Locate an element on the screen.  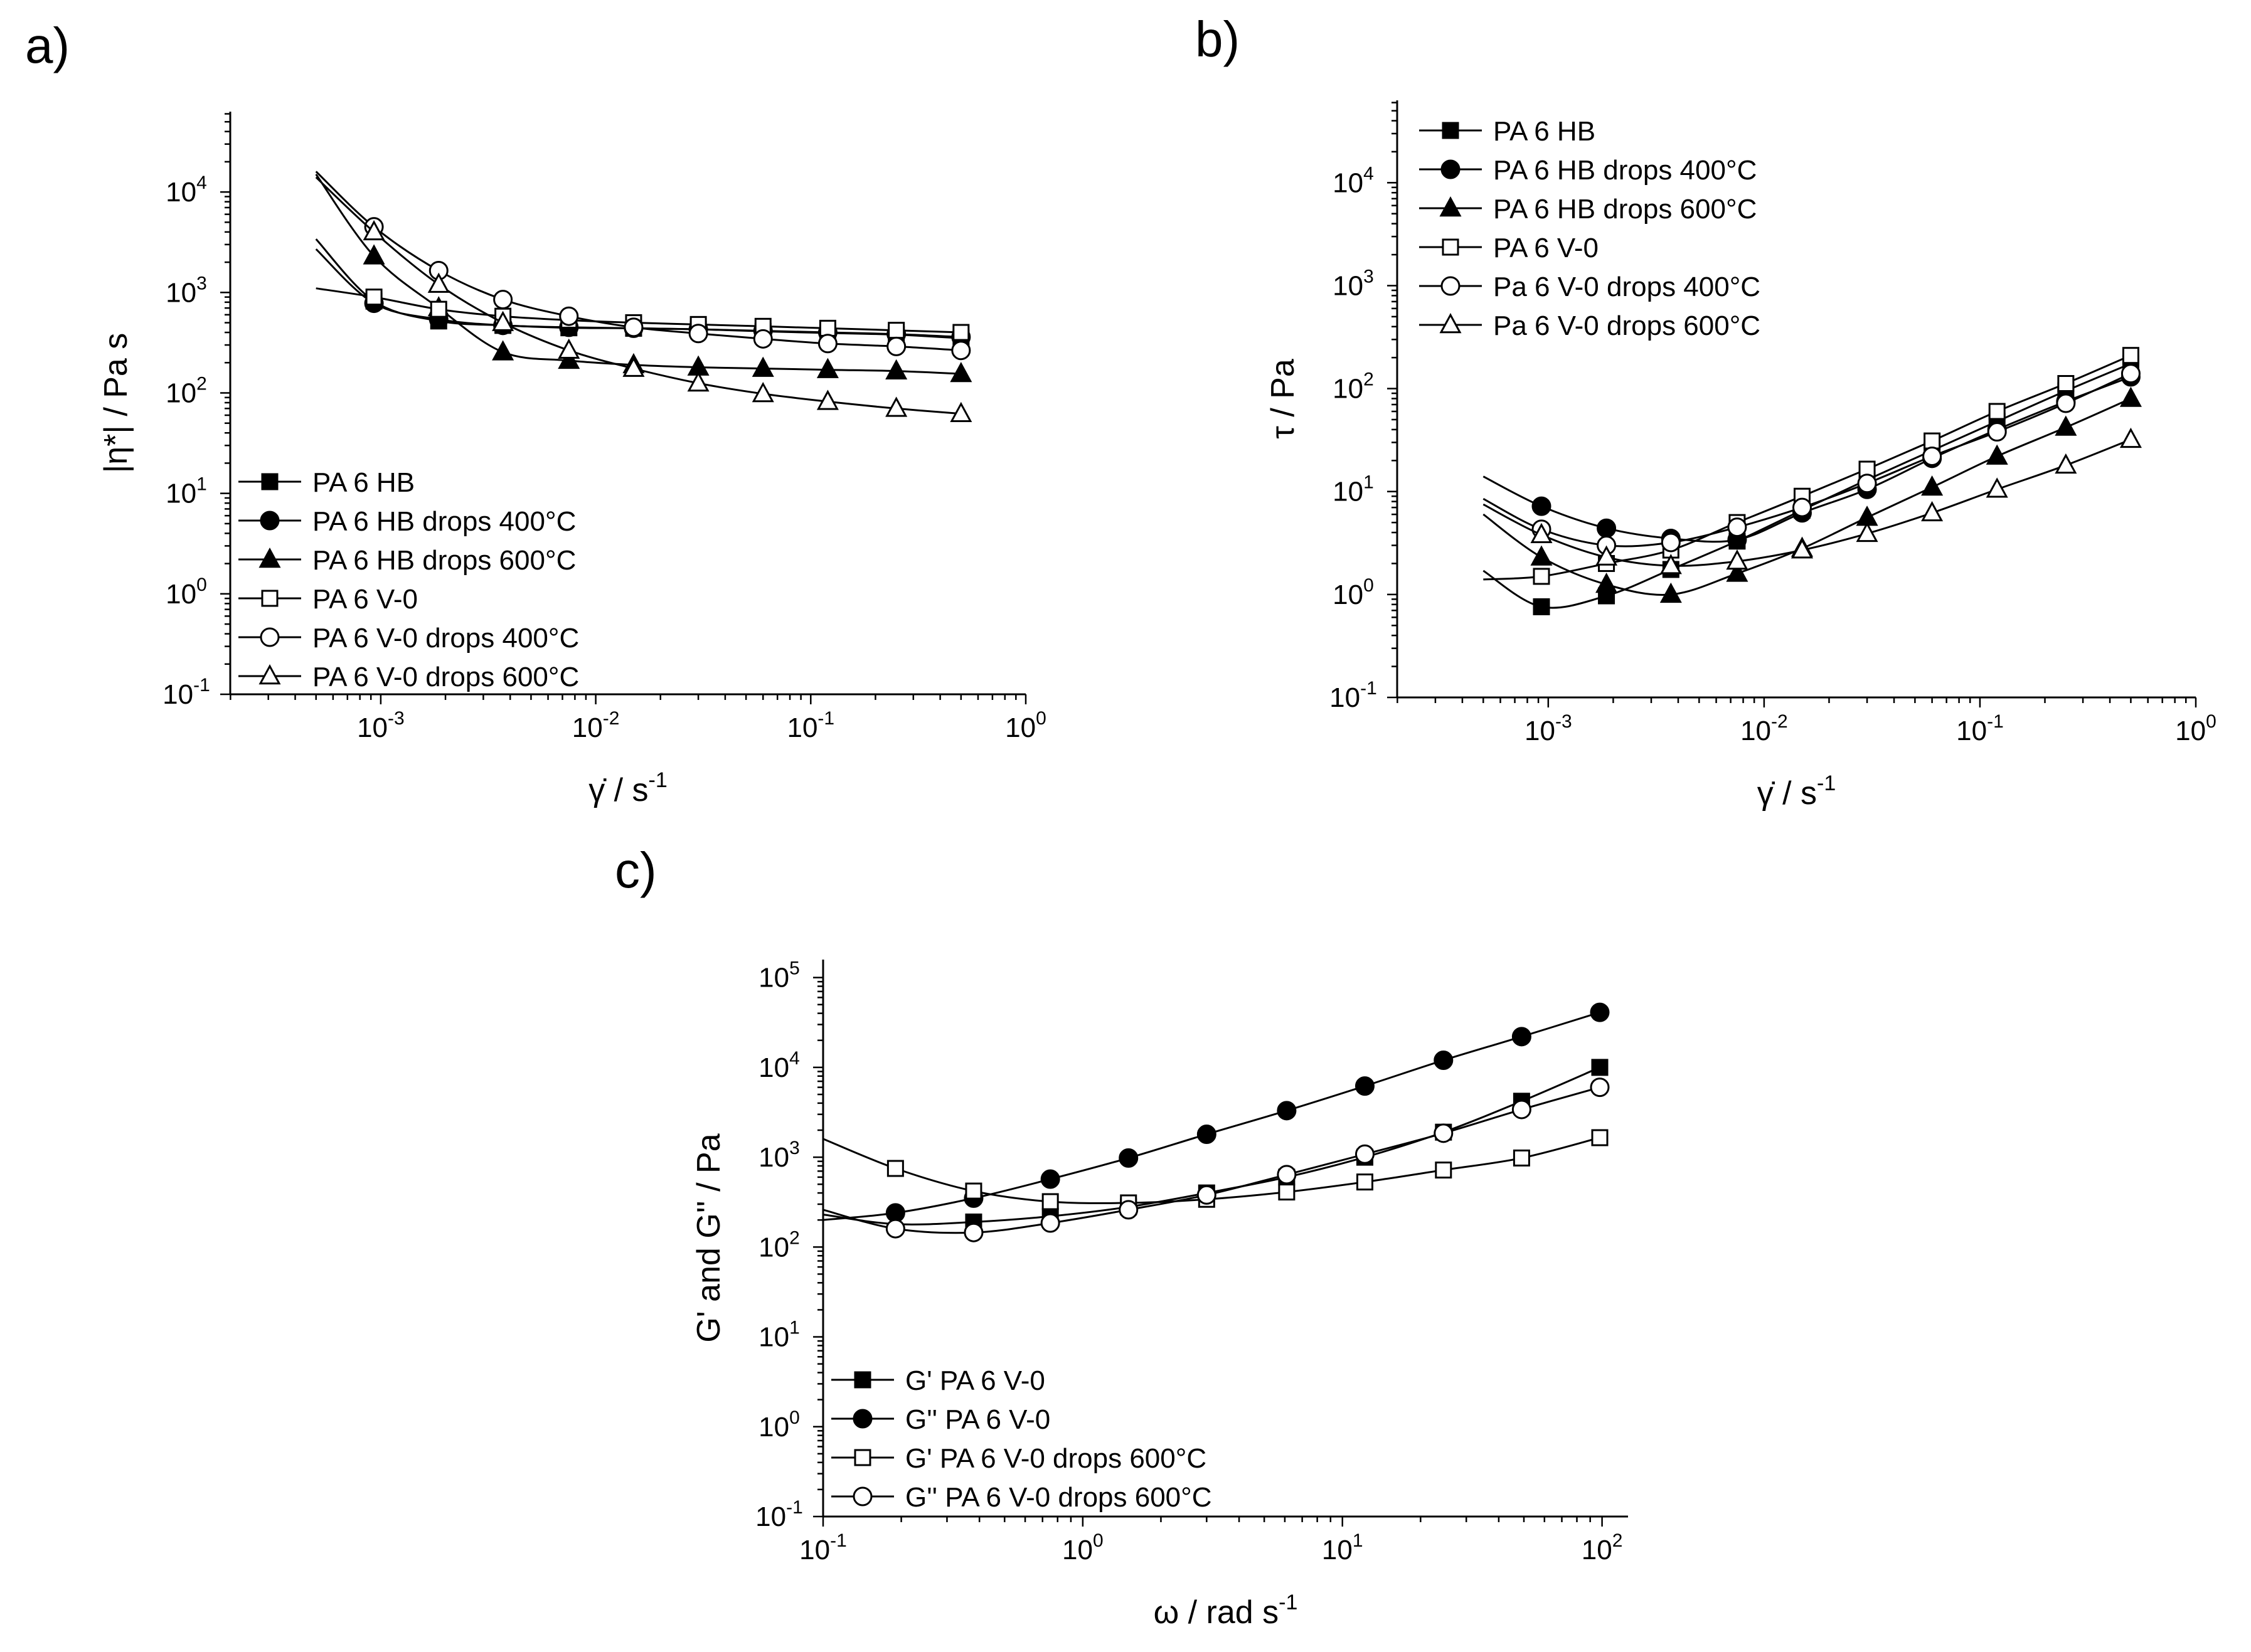
series-4: PA 6 V-0 is located at coordinates (1779, 409).